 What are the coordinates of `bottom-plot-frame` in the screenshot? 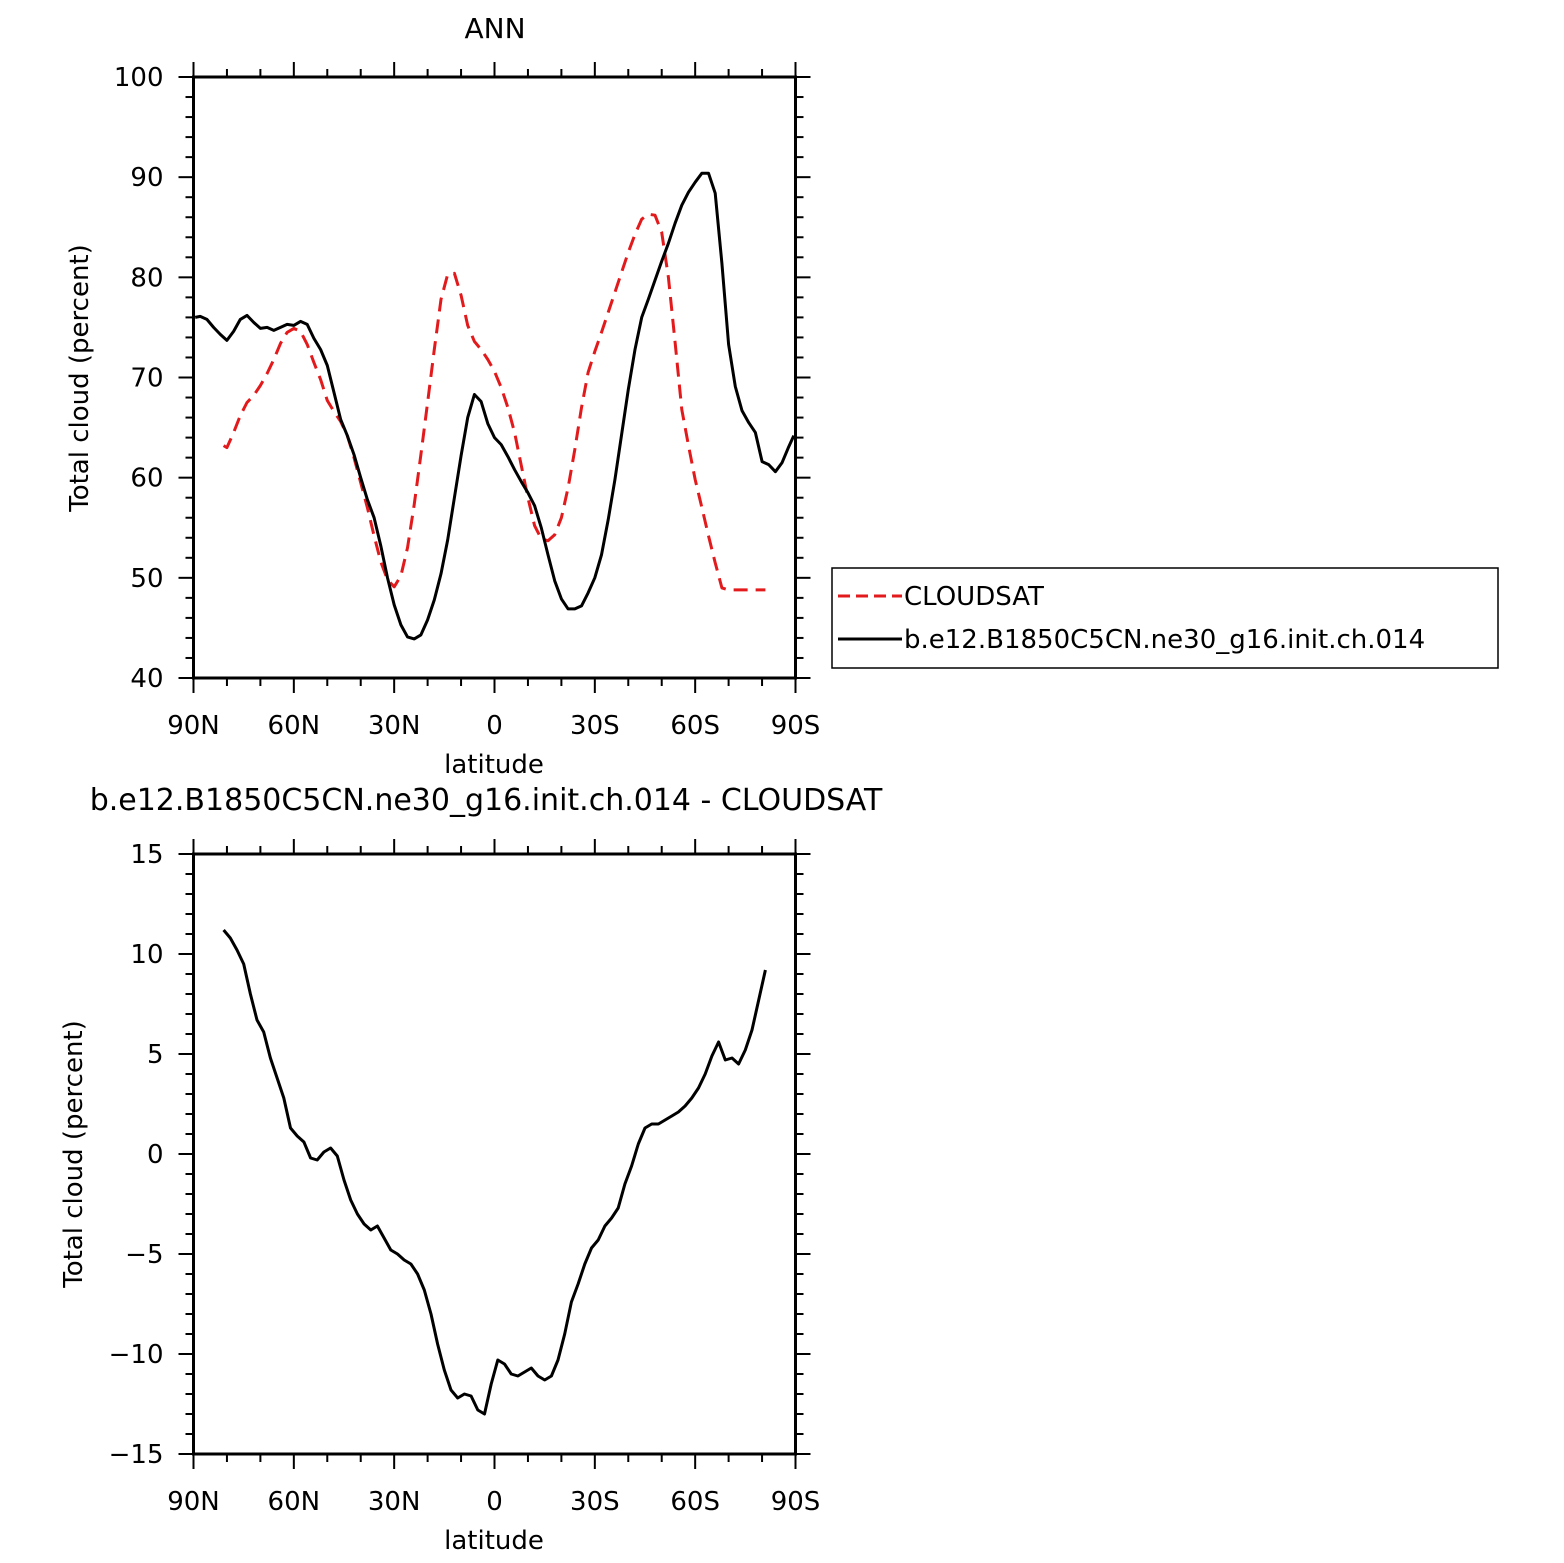 It's located at (494, 1154).